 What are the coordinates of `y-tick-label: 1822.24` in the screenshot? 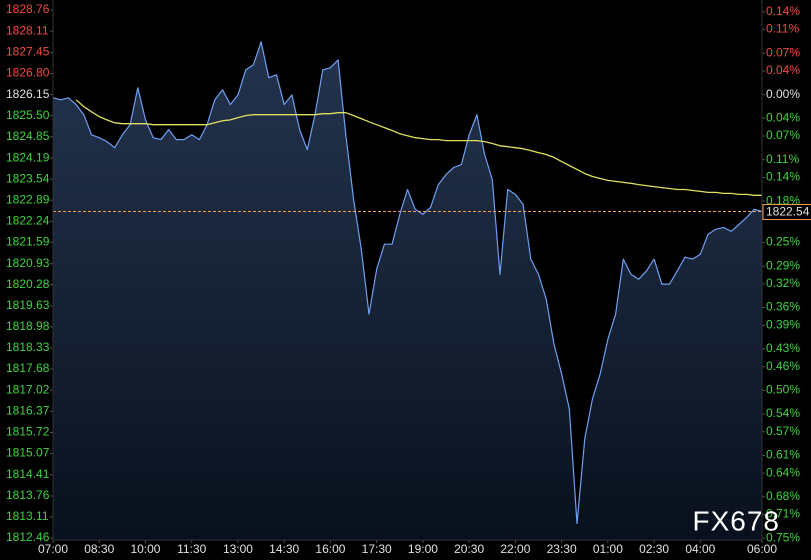 It's located at (28, 220).